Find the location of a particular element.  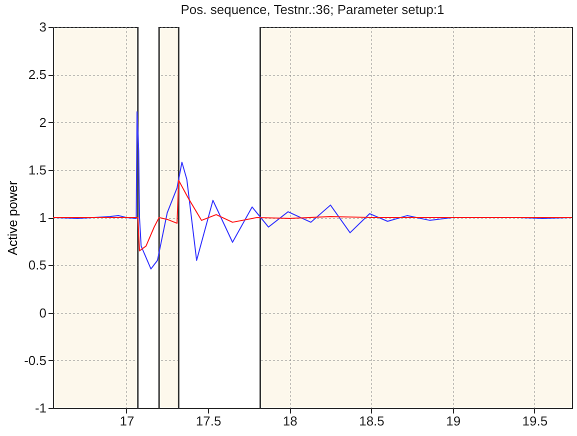

y-tick-label: 2.5 is located at coordinates (37, 74).